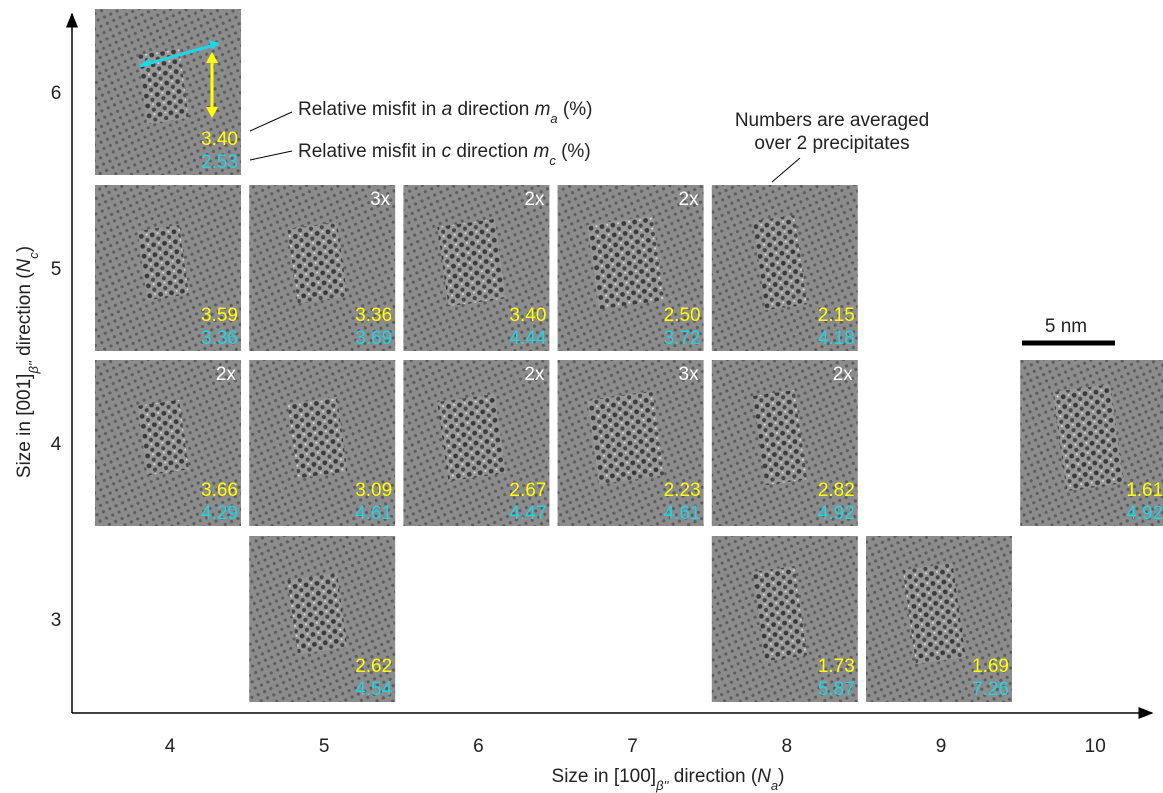 The image size is (1163, 793). Describe the element at coordinates (682, 315) in the screenshot. I see `misfit-a: 2.50` at that location.